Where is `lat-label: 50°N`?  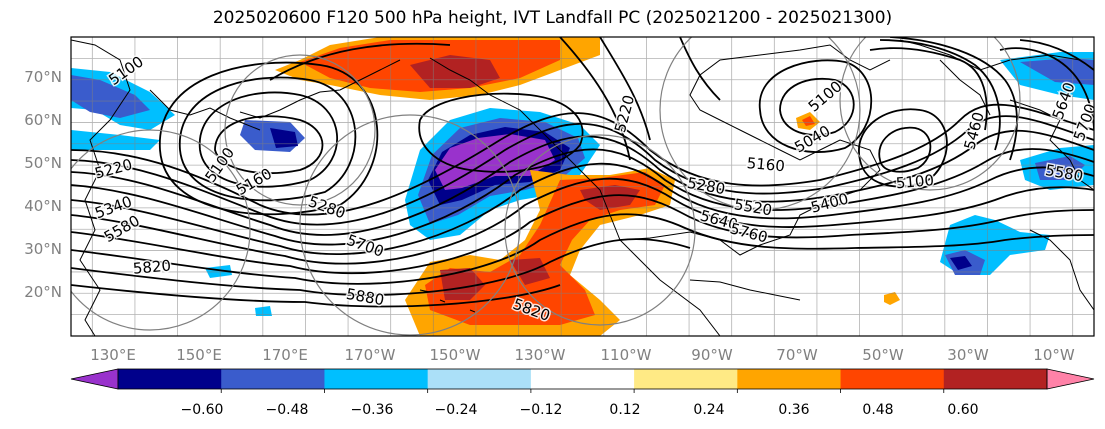 lat-label: 50°N is located at coordinates (43, 163).